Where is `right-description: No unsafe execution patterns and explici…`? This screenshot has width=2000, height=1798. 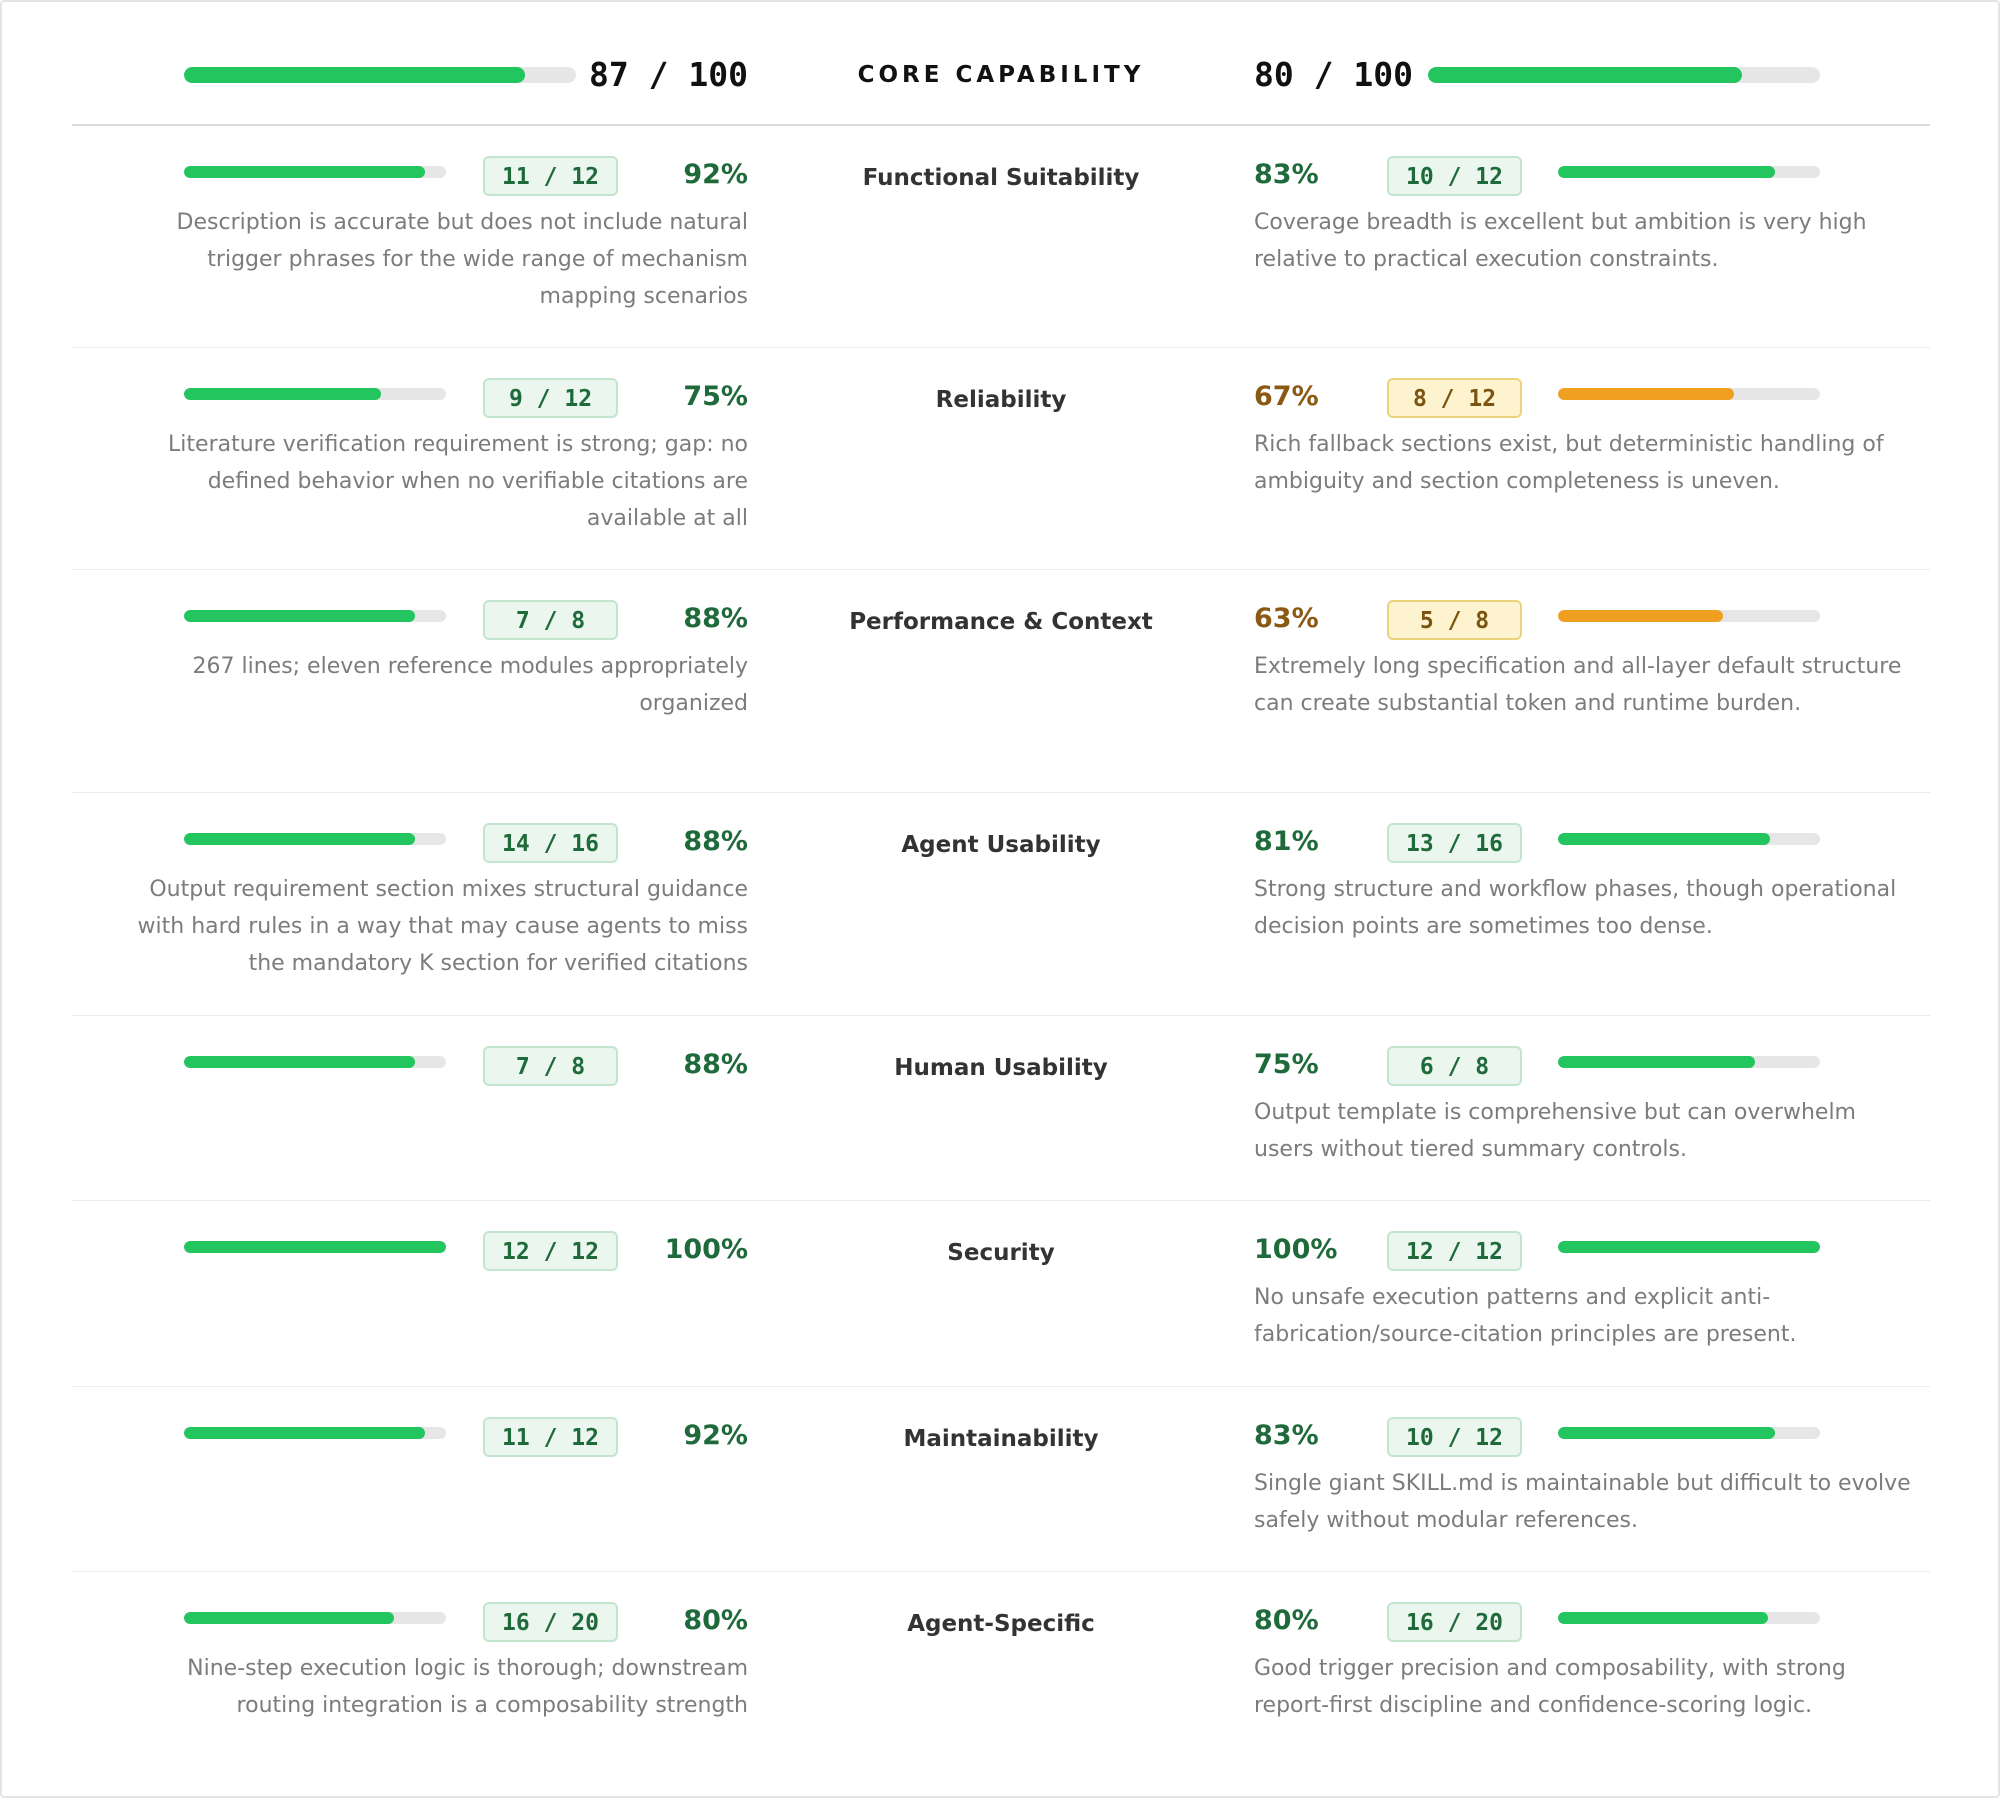 right-description: No unsafe execution patterns and explici… is located at coordinates (1525, 1316).